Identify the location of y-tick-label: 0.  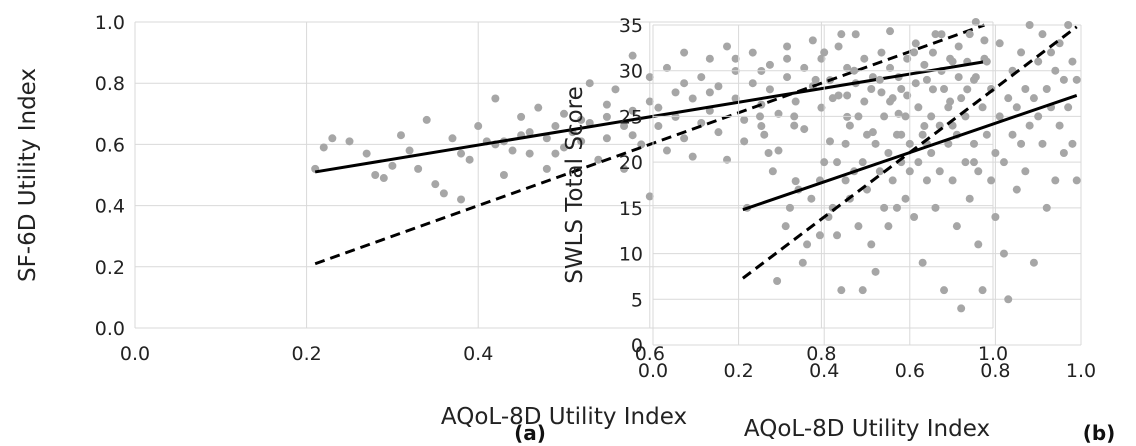
(637, 346).